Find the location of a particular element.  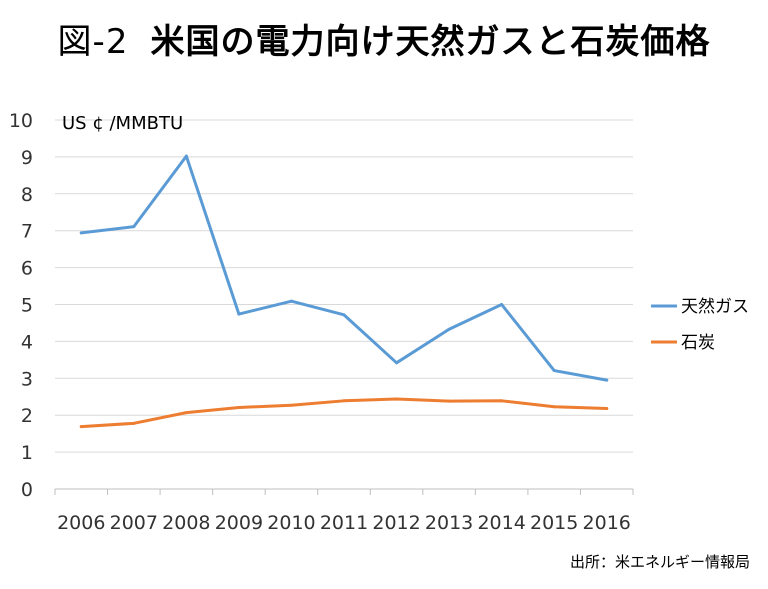

x-tick-label: 2011 is located at coordinates (344, 523).